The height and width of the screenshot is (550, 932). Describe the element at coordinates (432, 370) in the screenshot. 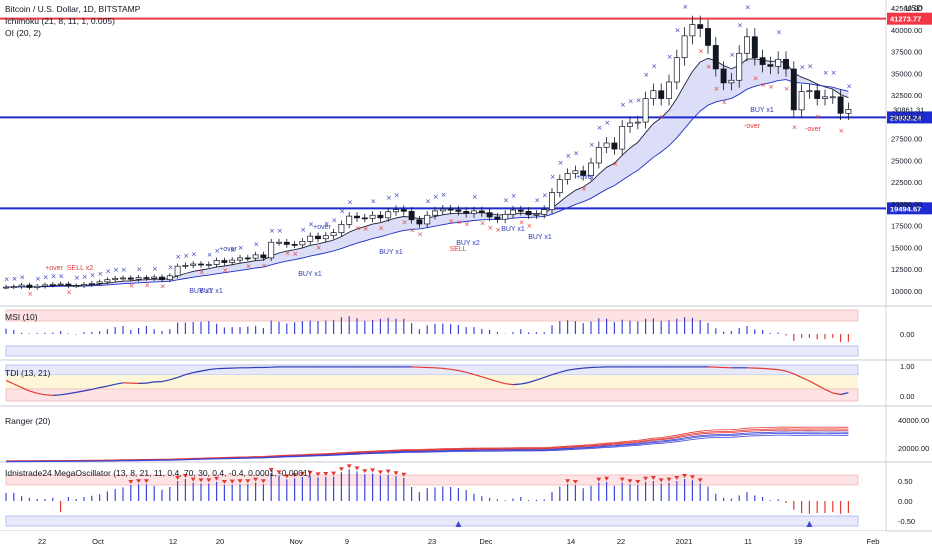

I see `tdi-upper-zone` at that location.